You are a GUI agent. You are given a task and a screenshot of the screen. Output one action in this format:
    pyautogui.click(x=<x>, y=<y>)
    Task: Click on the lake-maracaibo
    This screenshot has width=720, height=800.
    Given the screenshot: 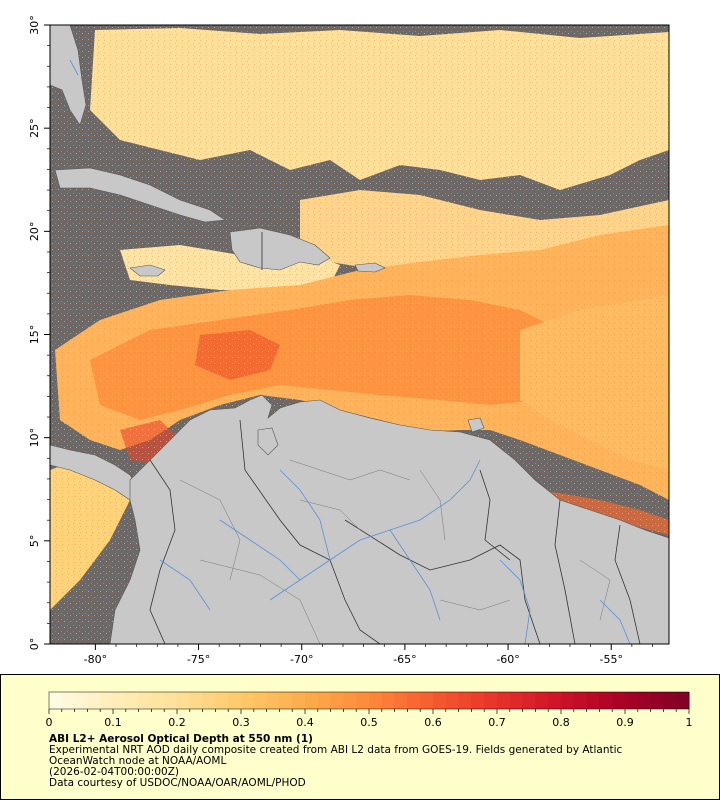 What is the action you would take?
    pyautogui.click(x=268, y=441)
    